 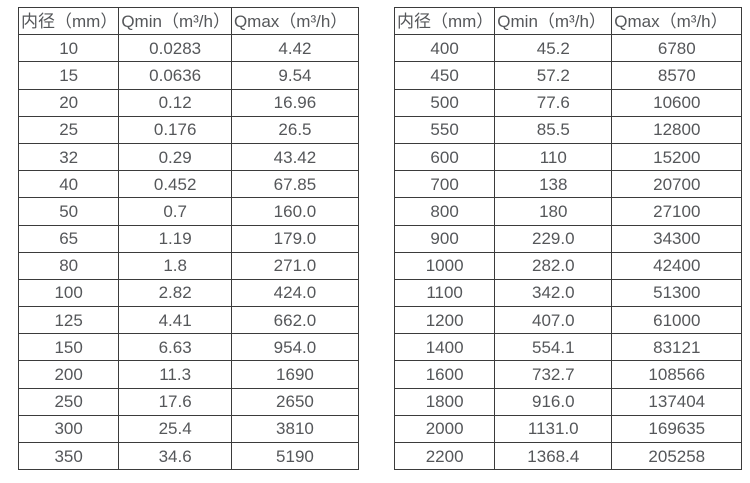 What do you see at coordinates (553, 184) in the screenshot?
I see `table-cell: 138` at bounding box center [553, 184].